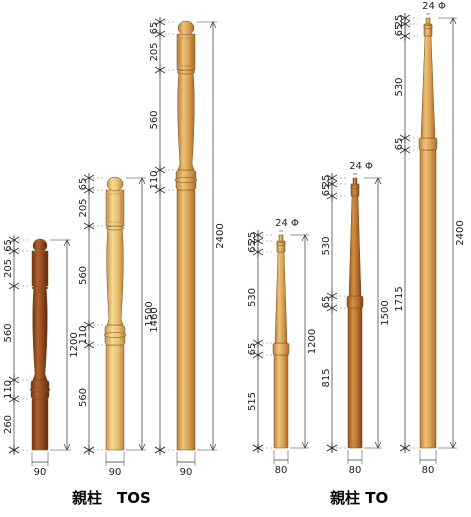 The width and height of the screenshot is (471, 517). I want to click on segment-label: 260, so click(8, 424).